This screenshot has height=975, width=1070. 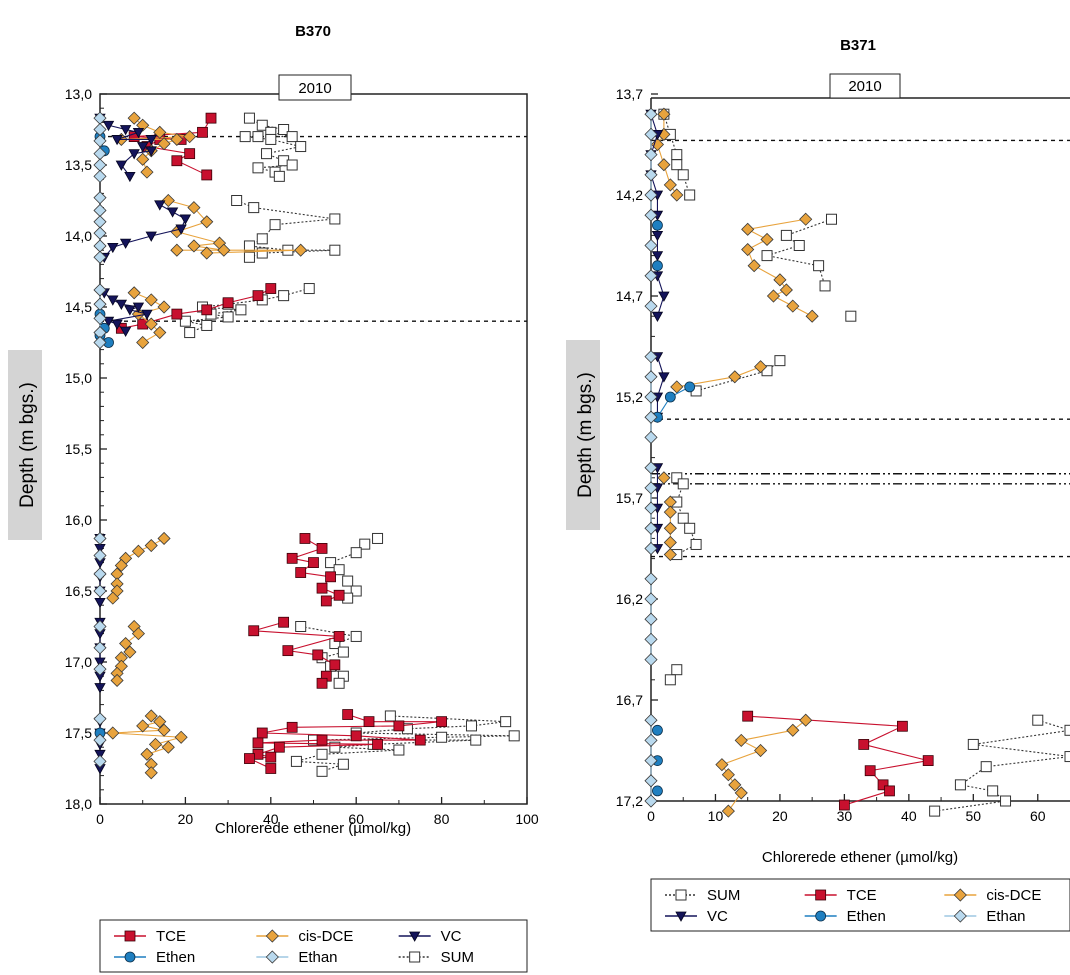 What do you see at coordinates (313, 828) in the screenshot?
I see `x-axis-label: Chlorerede ethener (µmol/kg)` at bounding box center [313, 828].